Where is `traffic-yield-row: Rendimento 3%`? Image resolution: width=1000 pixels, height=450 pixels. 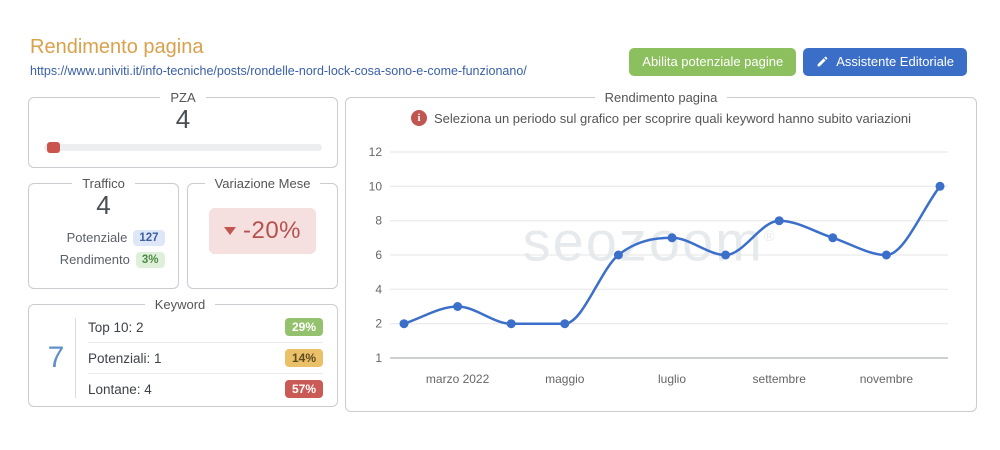
traffic-yield-row: Rendimento 3% is located at coordinates (104, 259).